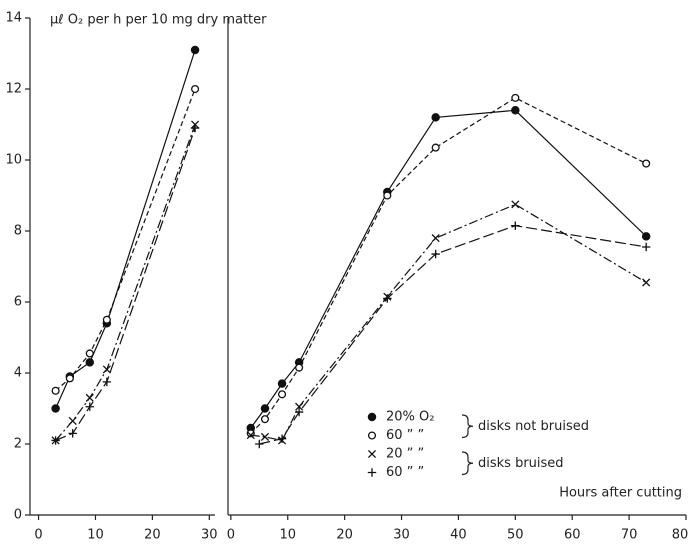  Describe the element at coordinates (18, 373) in the screenshot. I see `y-tick-label: 4` at that location.